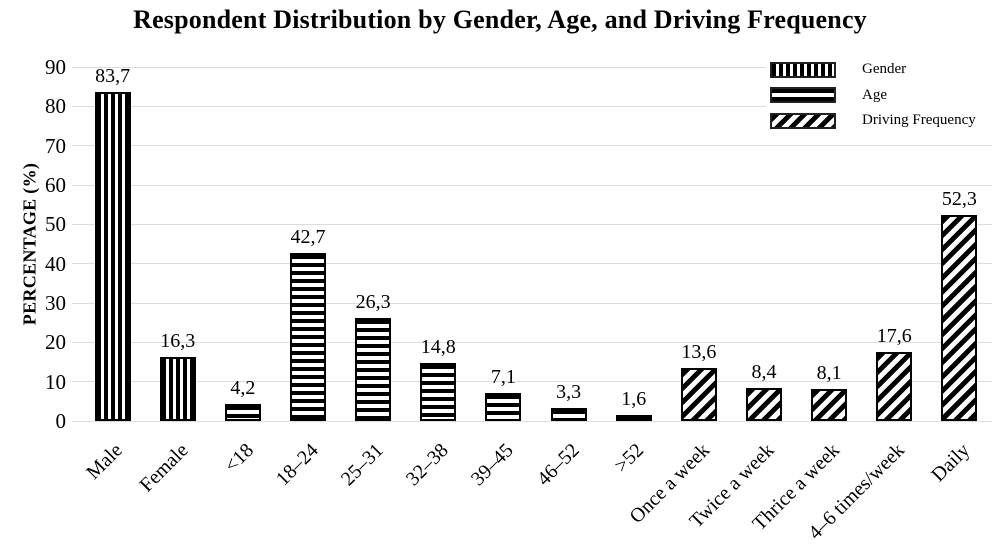  Describe the element at coordinates (959, 199) in the screenshot. I see `bar-value-label: 52,3` at that location.